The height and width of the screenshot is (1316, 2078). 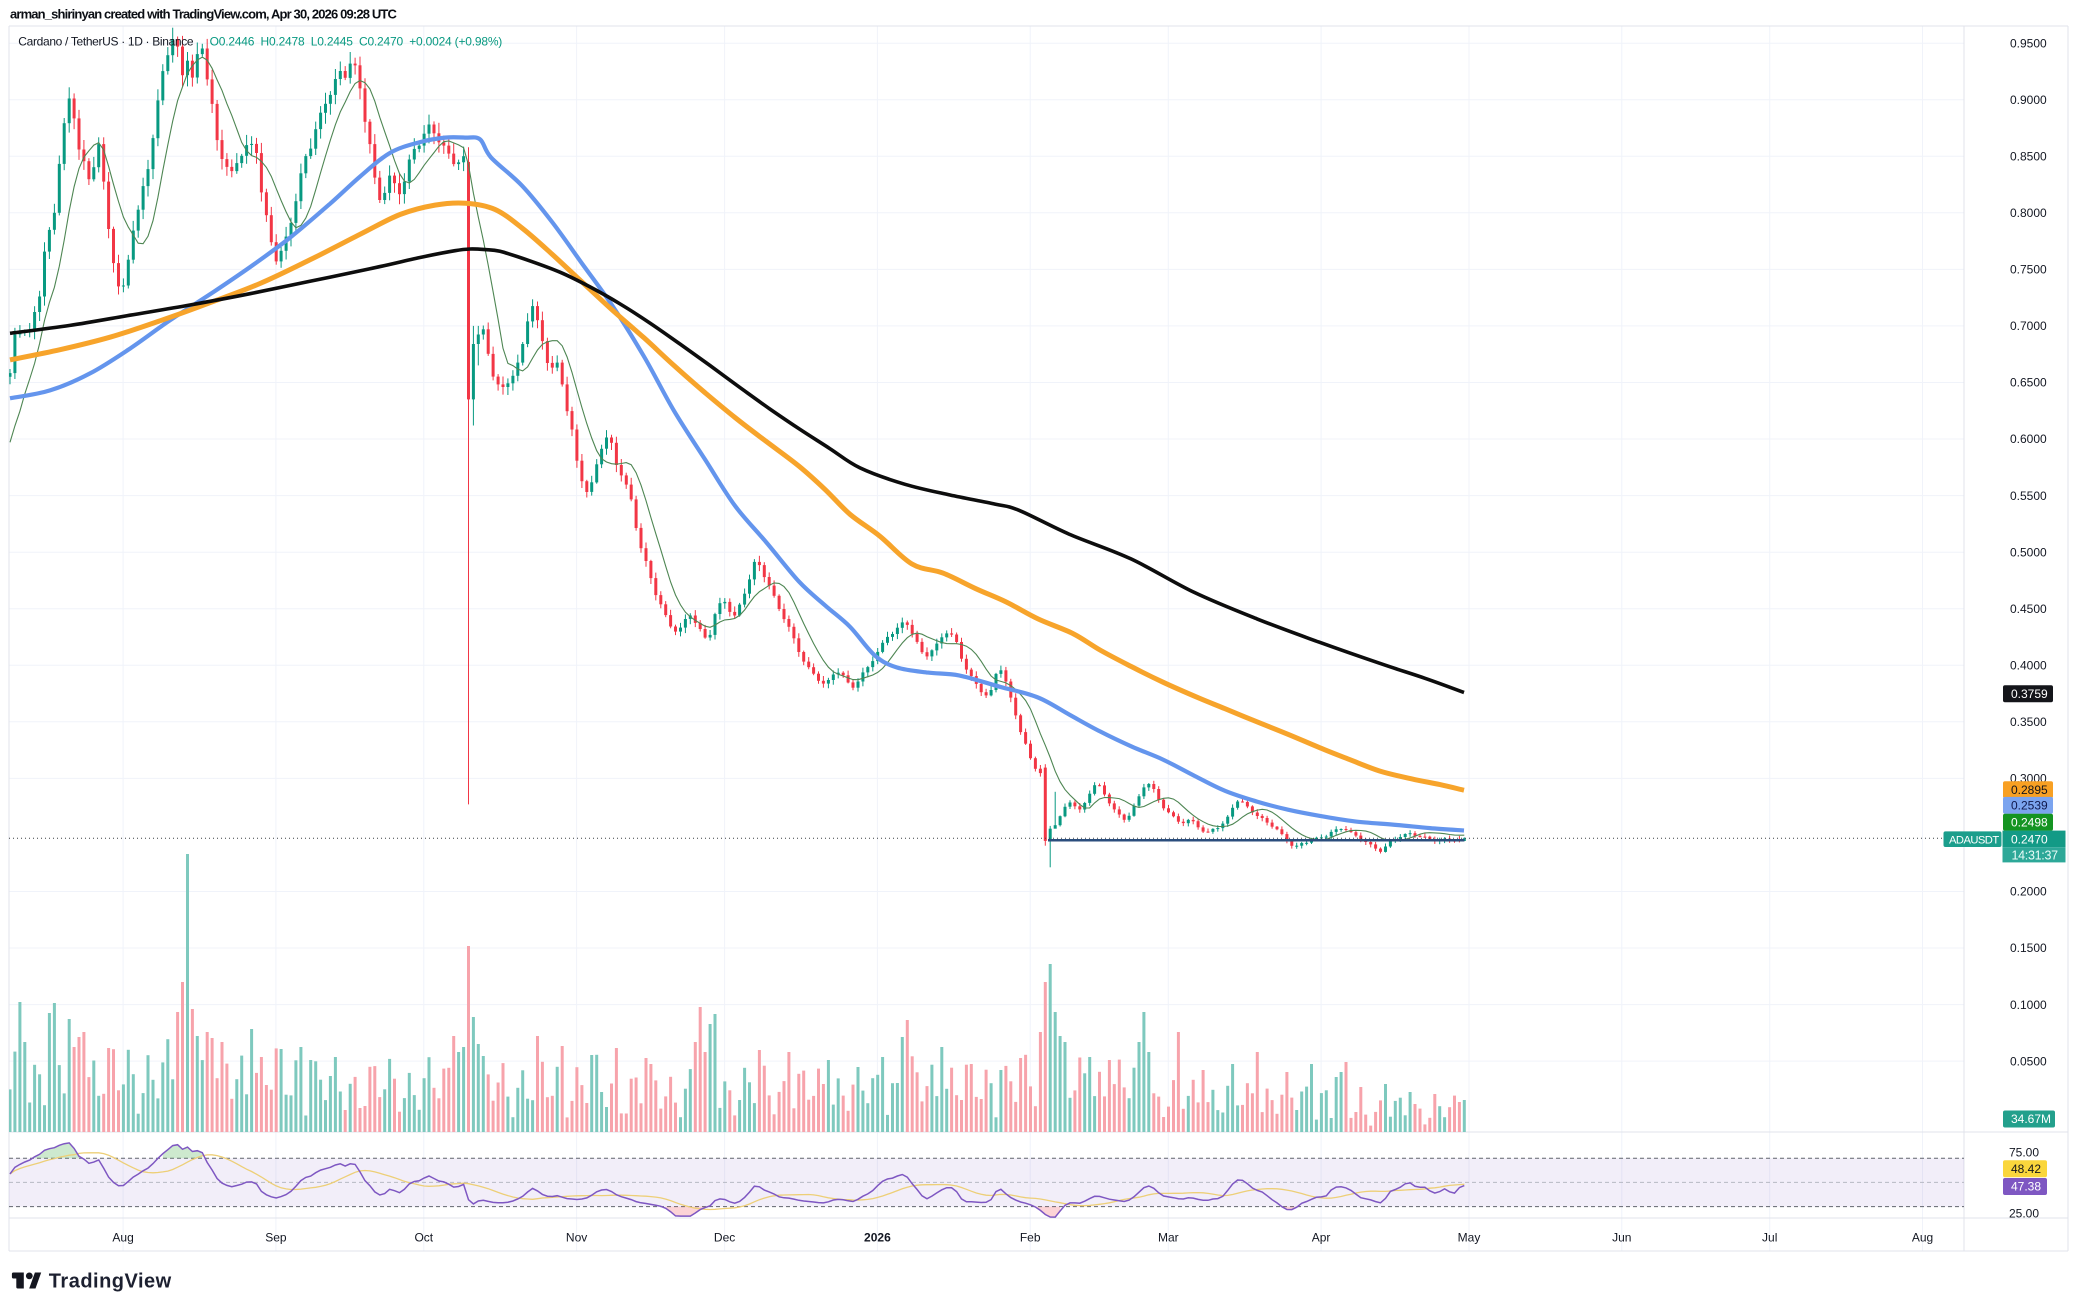 I want to click on svg-text: 0.9500, so click(x=2028, y=43).